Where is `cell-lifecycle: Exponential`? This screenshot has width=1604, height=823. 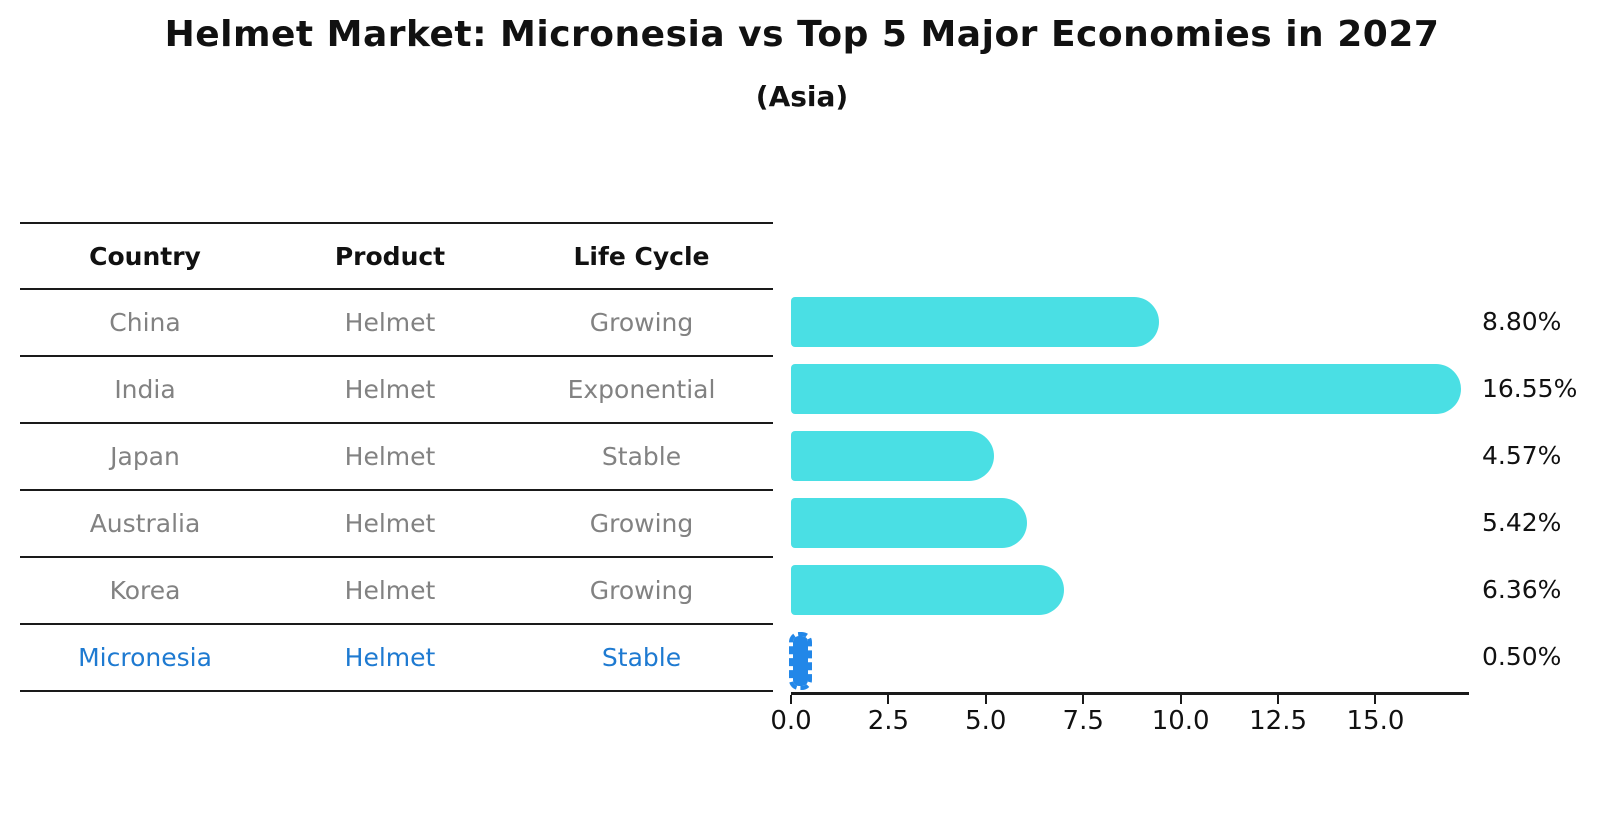
cell-lifecycle: Exponential is located at coordinates (641, 389).